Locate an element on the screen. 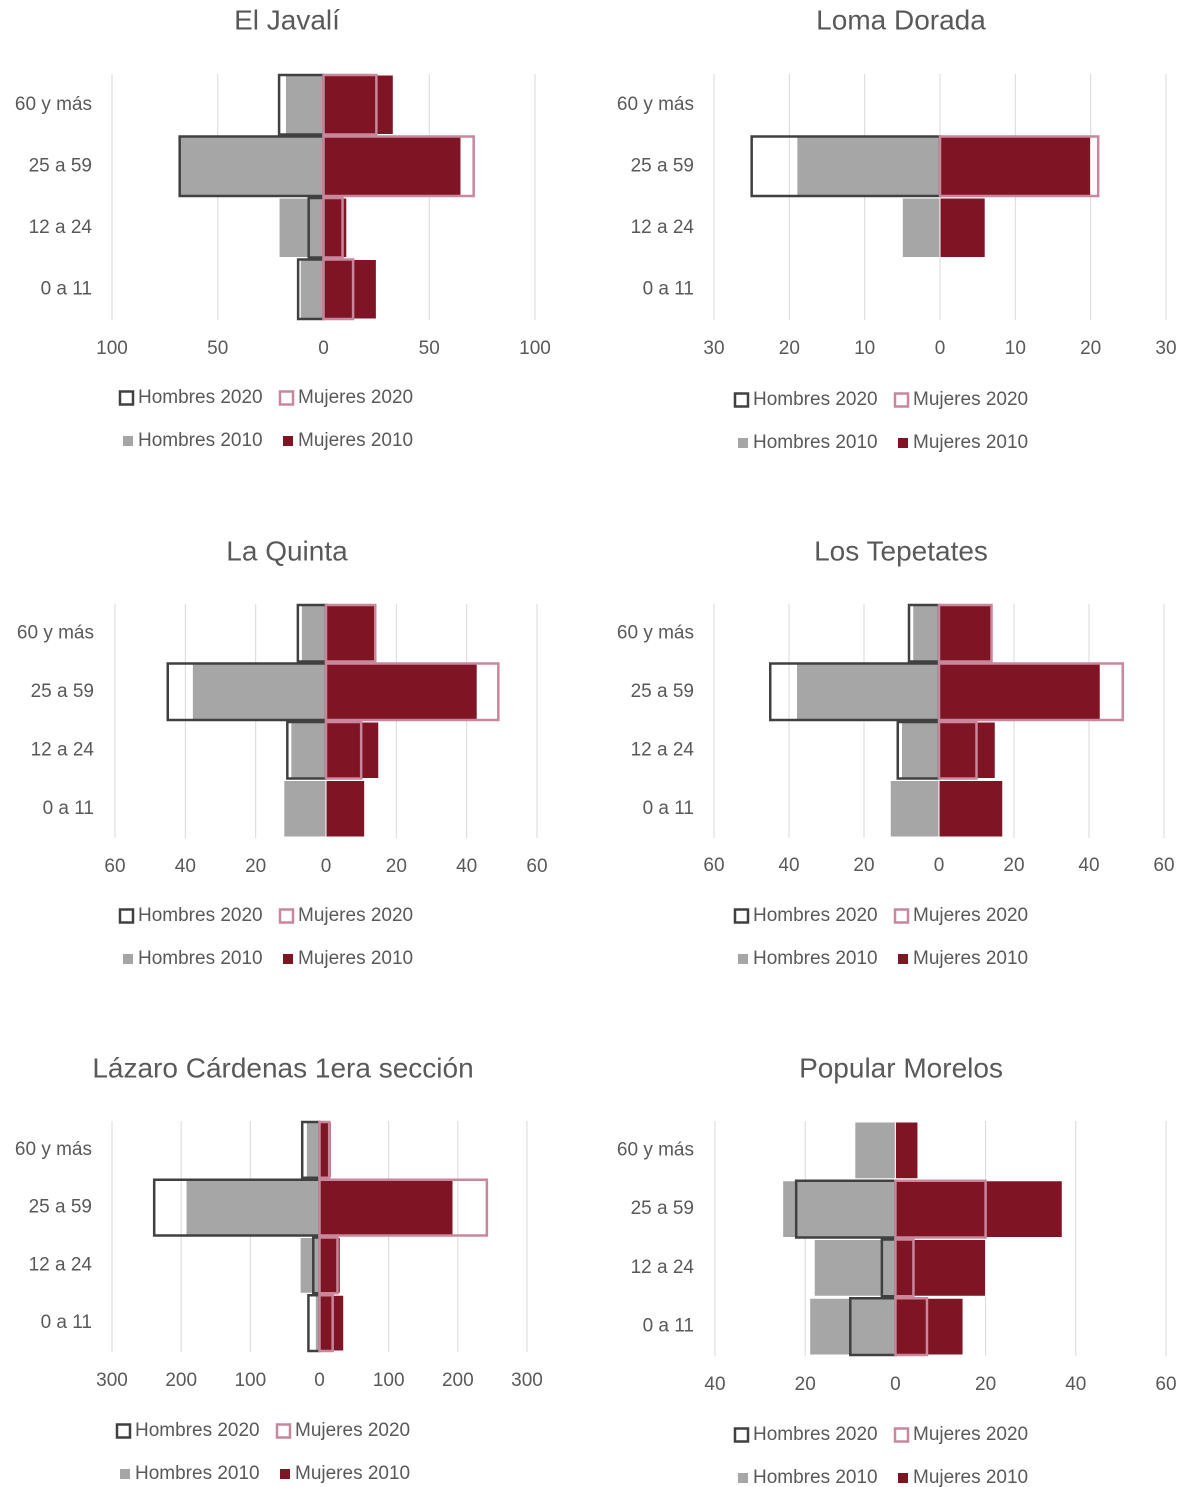 This screenshot has width=1183, height=1487. x-tick-label: 0 is located at coordinates (895, 1384).